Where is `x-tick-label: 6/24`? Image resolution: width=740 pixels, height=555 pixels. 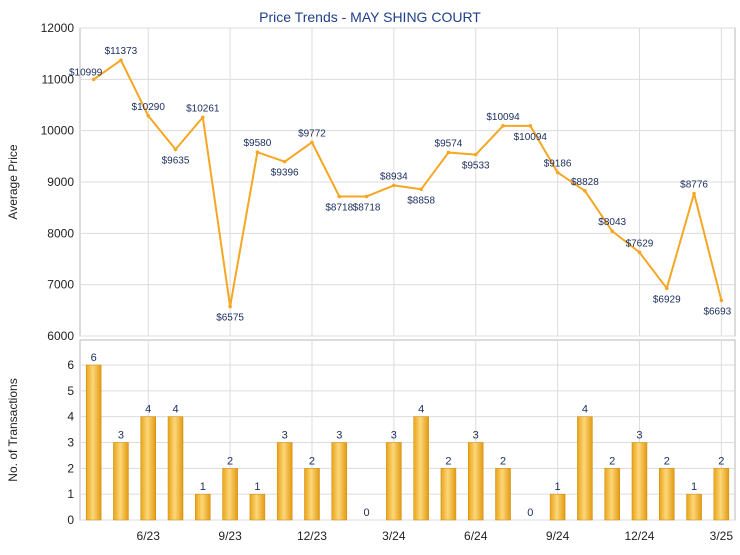 x-tick-label: 6/24 is located at coordinates (476, 536).